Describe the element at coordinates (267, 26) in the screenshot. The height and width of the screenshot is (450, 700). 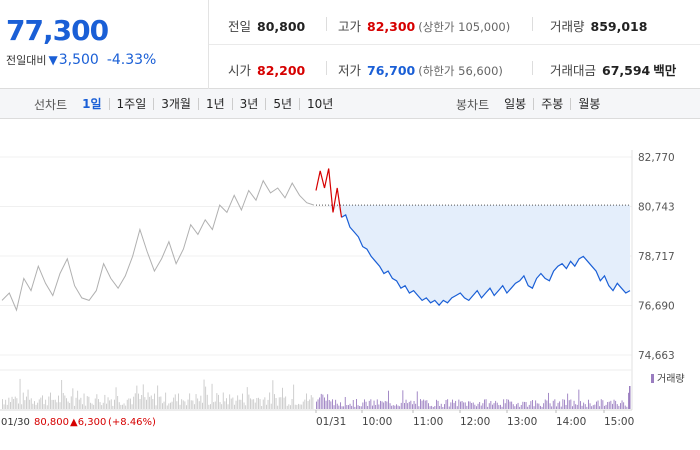
I see `stat-prev-close: 전일 80,800` at that location.